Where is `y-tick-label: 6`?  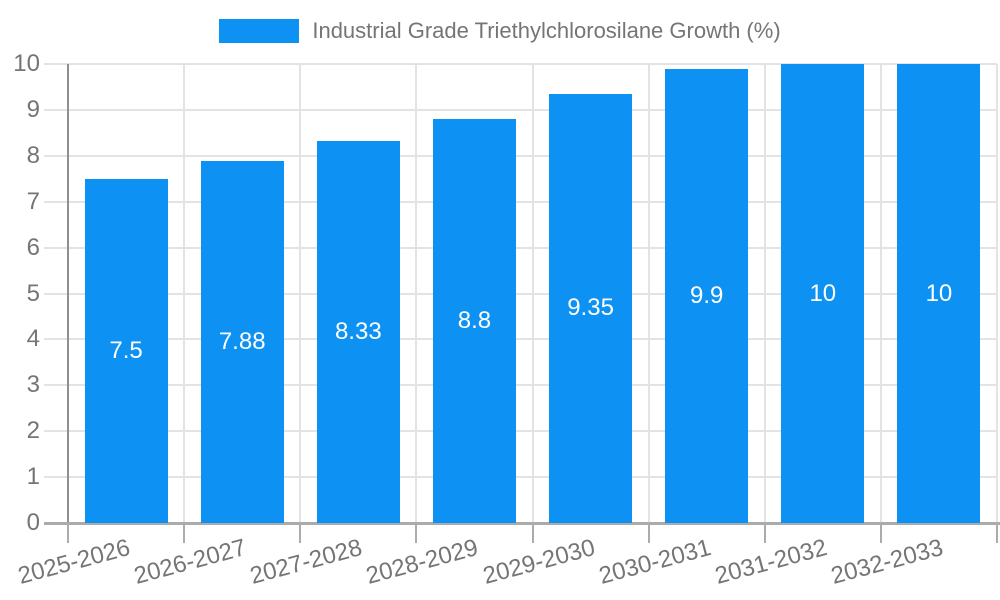 y-tick-label: 6 is located at coordinates (33, 247).